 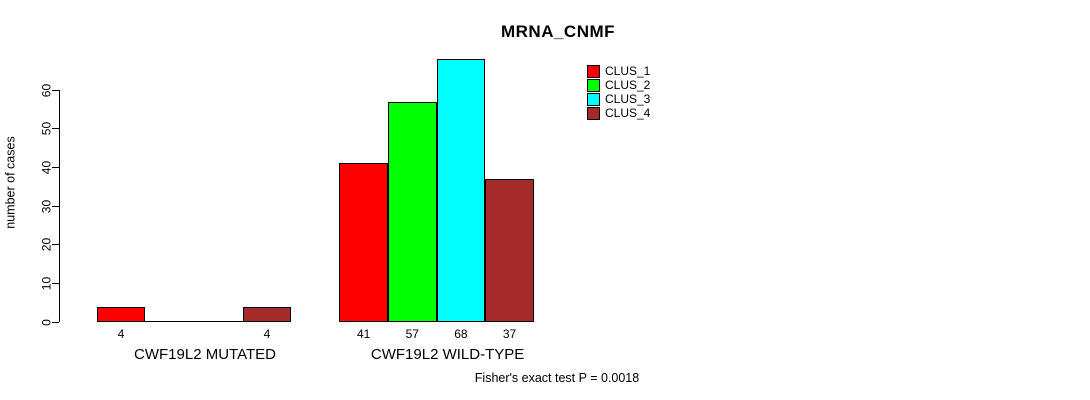 I want to click on y-axis-tick-label: 30, so click(x=46, y=206).